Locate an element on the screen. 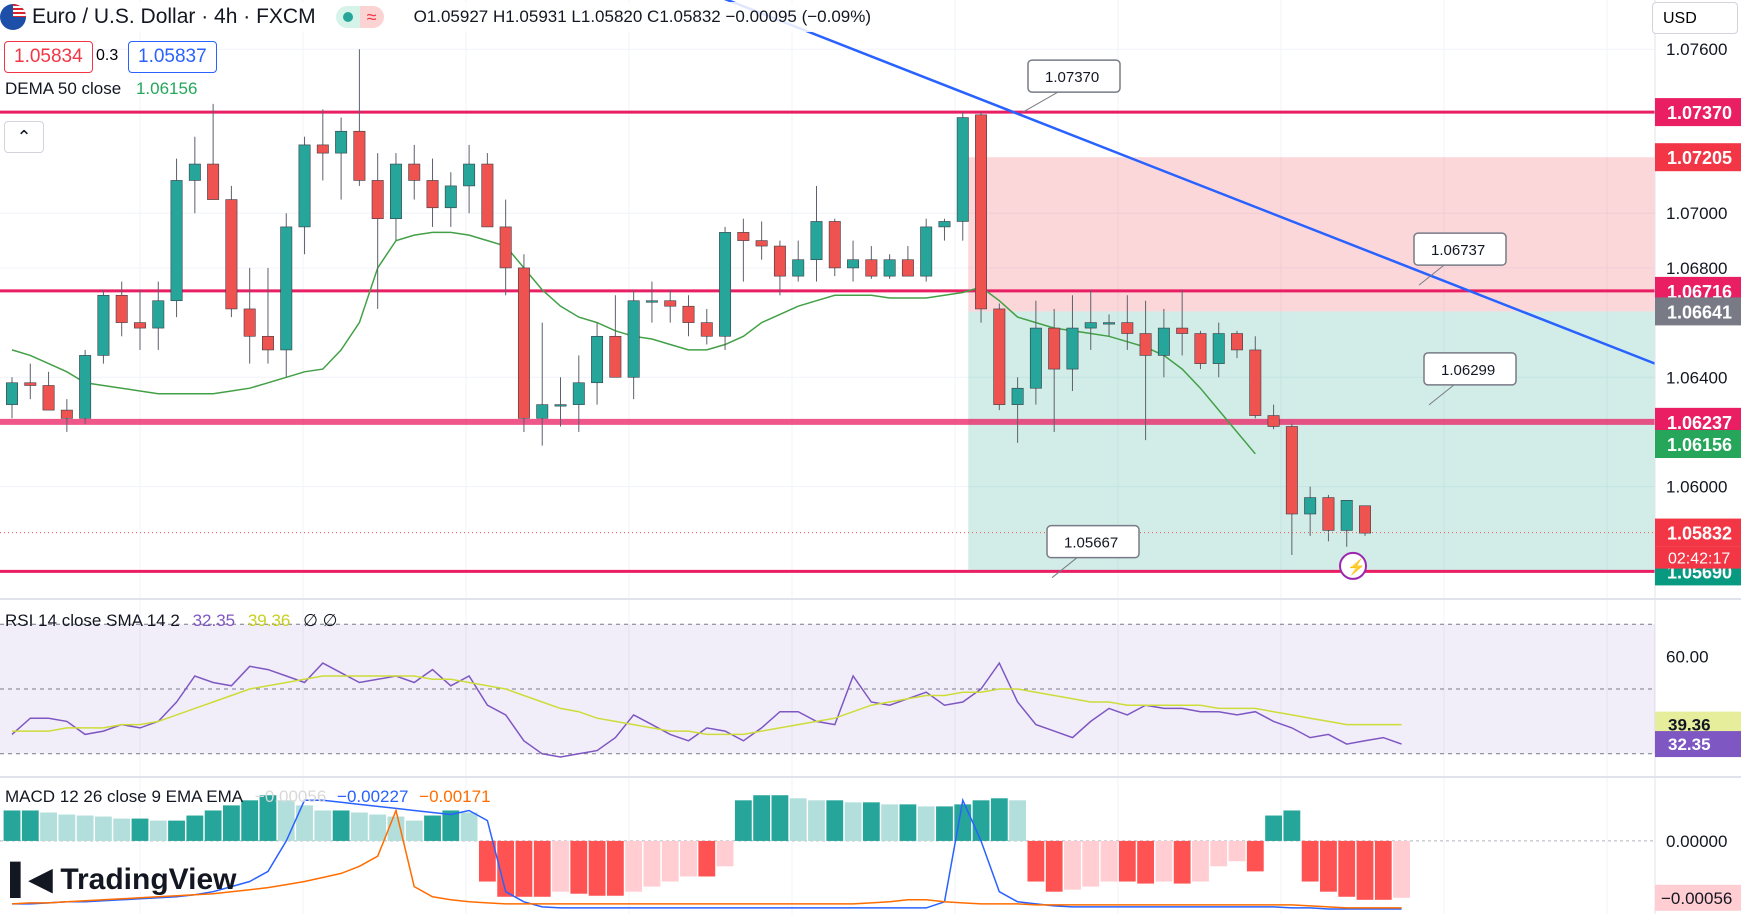 The image size is (1741, 914). macd-signal-line is located at coordinates (706, 858).